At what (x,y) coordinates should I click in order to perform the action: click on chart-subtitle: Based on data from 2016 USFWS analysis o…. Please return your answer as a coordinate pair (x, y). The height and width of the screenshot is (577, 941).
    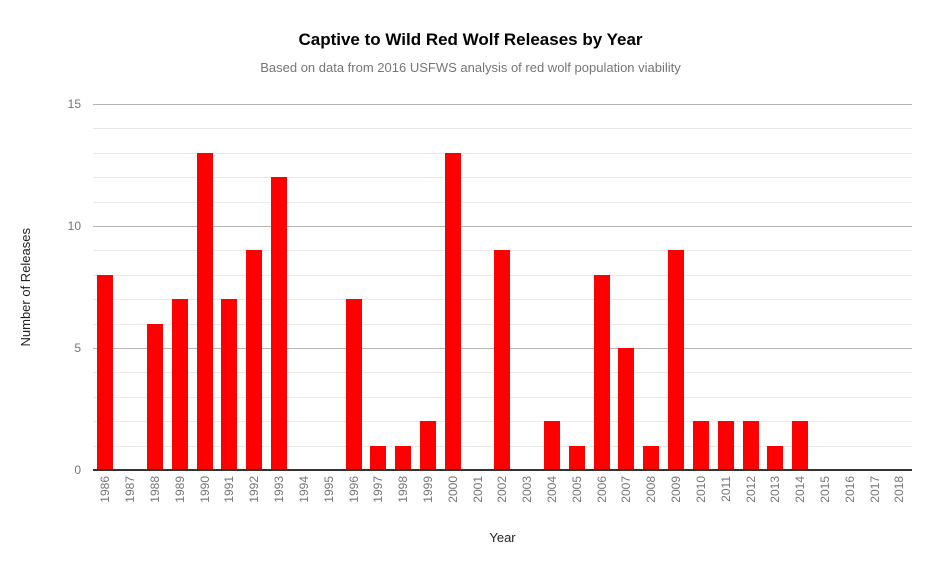
    Looking at the image, I should click on (470, 67).